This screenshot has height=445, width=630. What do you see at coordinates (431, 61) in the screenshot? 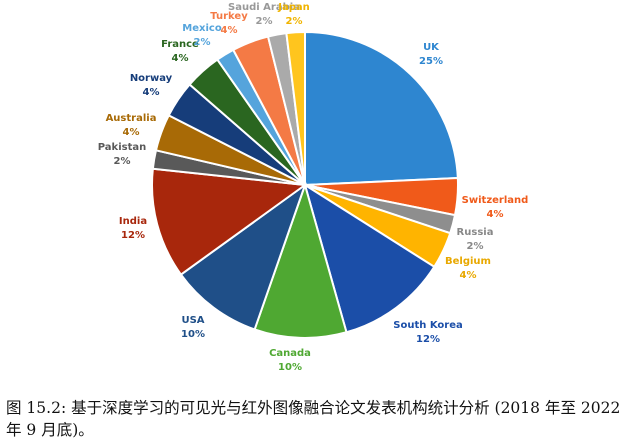
I see `slice-percent-uk: 25%` at bounding box center [431, 61].